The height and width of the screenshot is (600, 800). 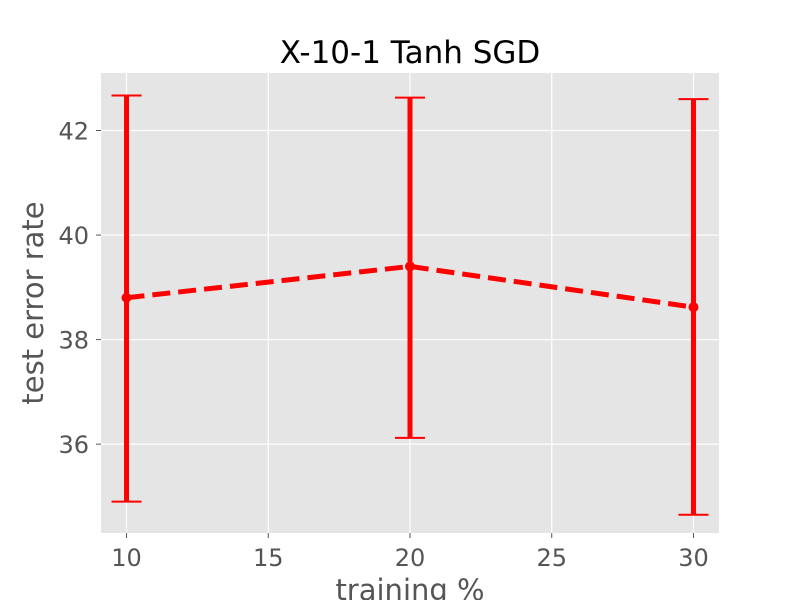 What do you see at coordinates (551, 558) in the screenshot?
I see `x-tick-label: 25` at bounding box center [551, 558].